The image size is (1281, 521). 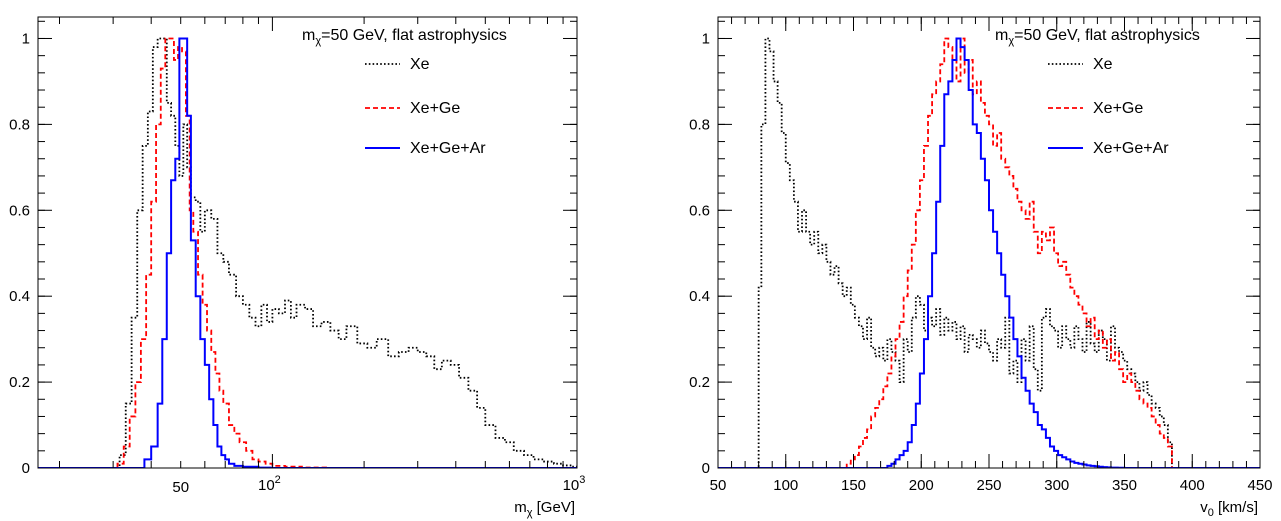 What do you see at coordinates (1056, 485) in the screenshot?
I see `x-tick-label: 300` at bounding box center [1056, 485].